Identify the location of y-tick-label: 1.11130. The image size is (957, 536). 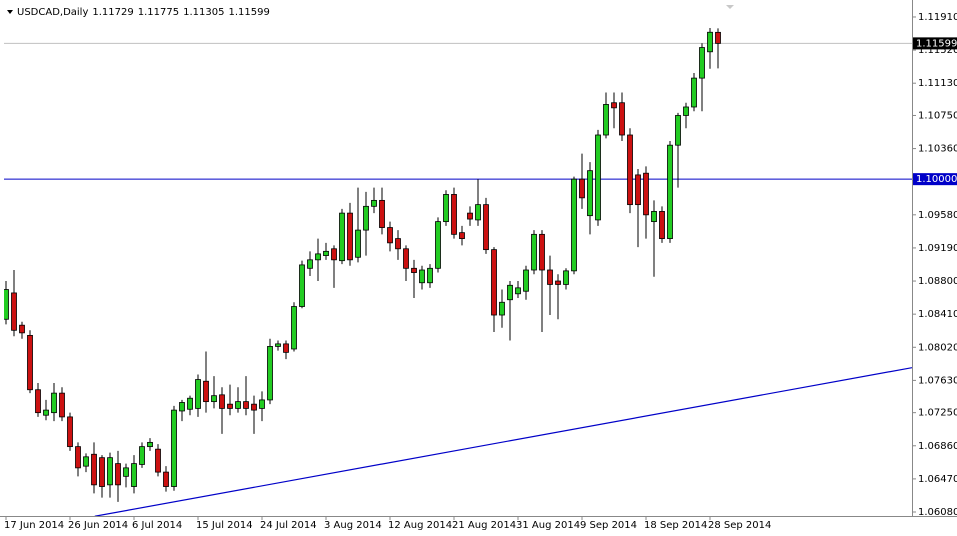
(937, 83).